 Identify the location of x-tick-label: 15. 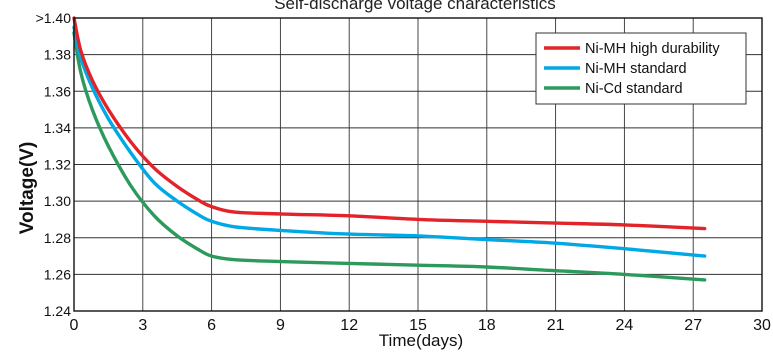
(418, 325).